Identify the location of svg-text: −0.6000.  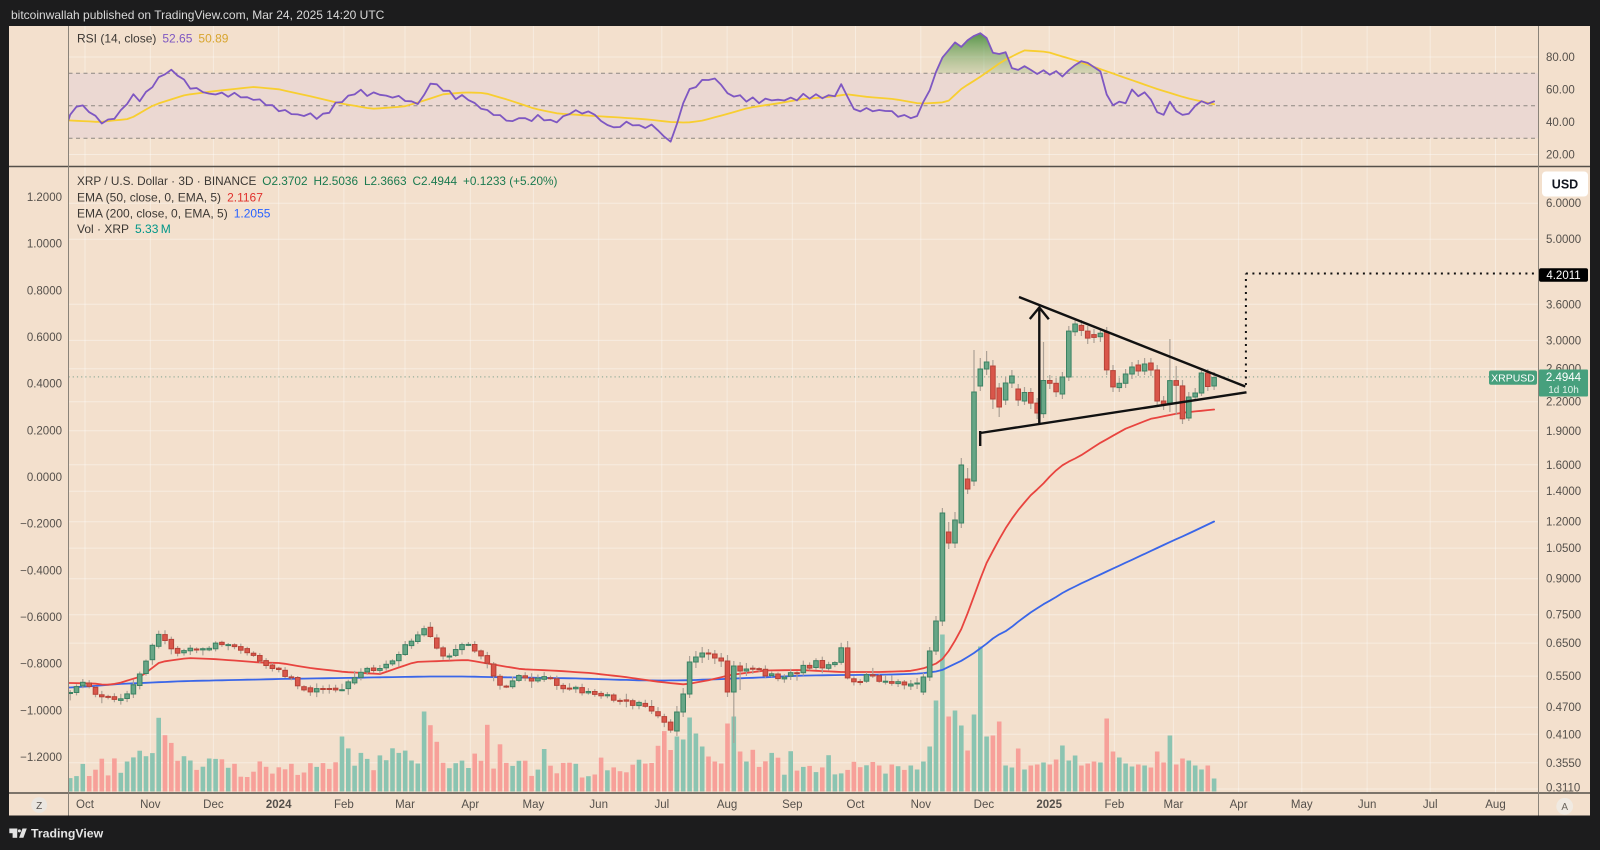
(41, 618).